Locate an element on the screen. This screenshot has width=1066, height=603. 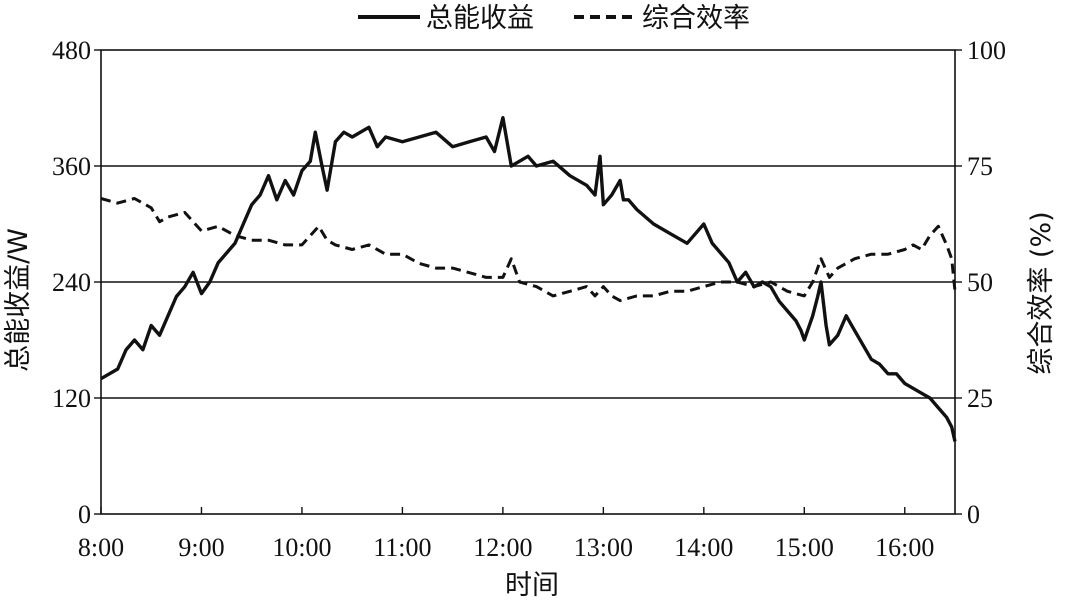
left-tick-label: 360 is located at coordinates (71, 166).